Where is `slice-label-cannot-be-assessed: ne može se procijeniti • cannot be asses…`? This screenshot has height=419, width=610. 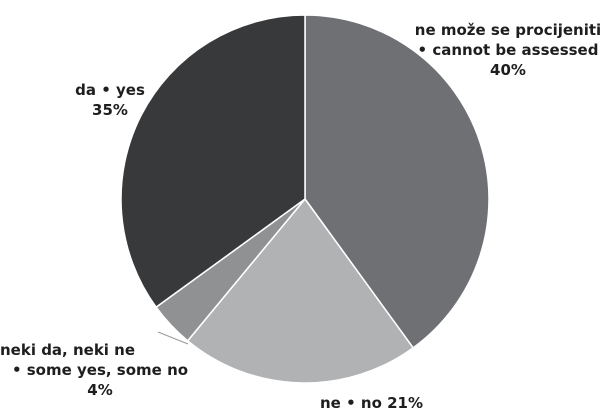 slice-label-cannot-be-assessed: ne može se procijeniti • cannot be asses… is located at coordinates (508, 50).